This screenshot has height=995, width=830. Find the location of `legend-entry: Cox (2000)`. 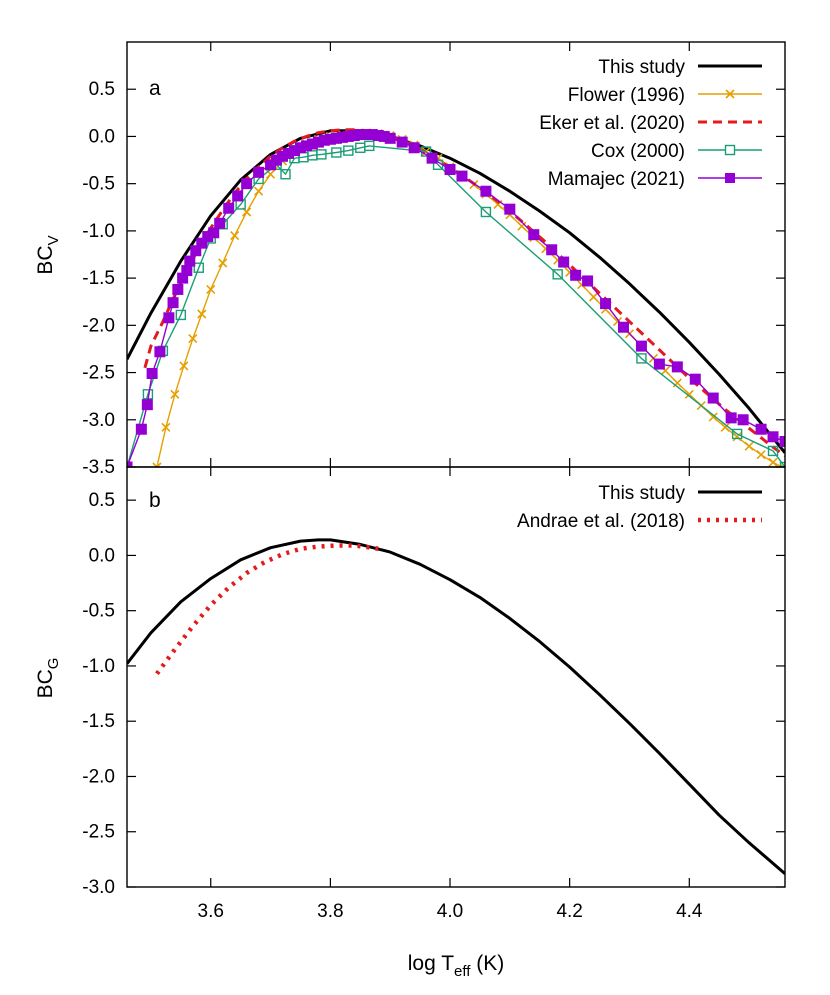

legend-entry: Cox (2000) is located at coordinates (676, 151).